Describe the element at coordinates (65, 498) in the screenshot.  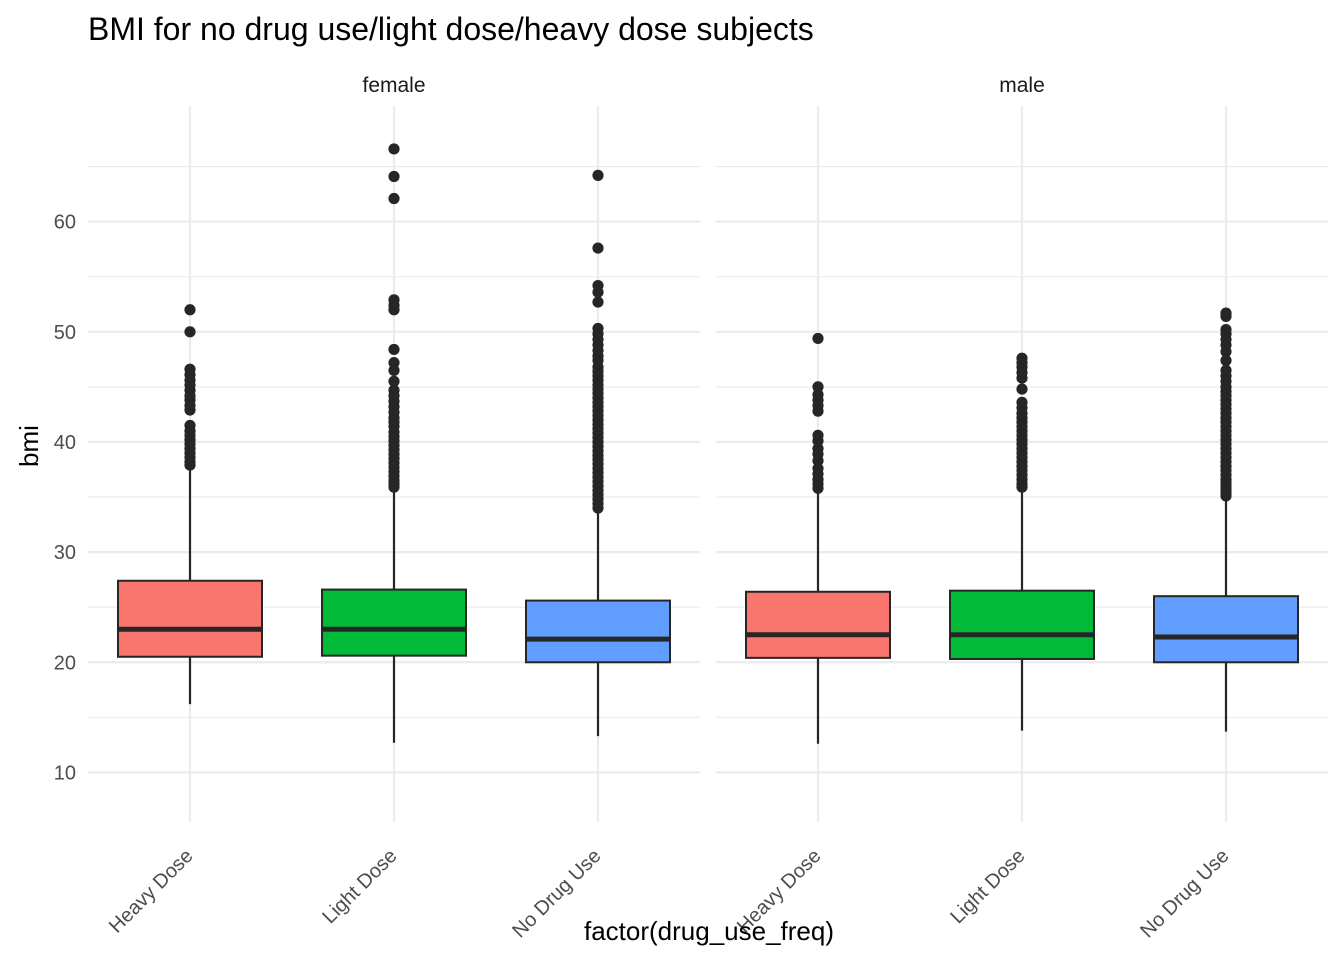
I see `y-axis: 10 20 30 40 50 60` at that location.